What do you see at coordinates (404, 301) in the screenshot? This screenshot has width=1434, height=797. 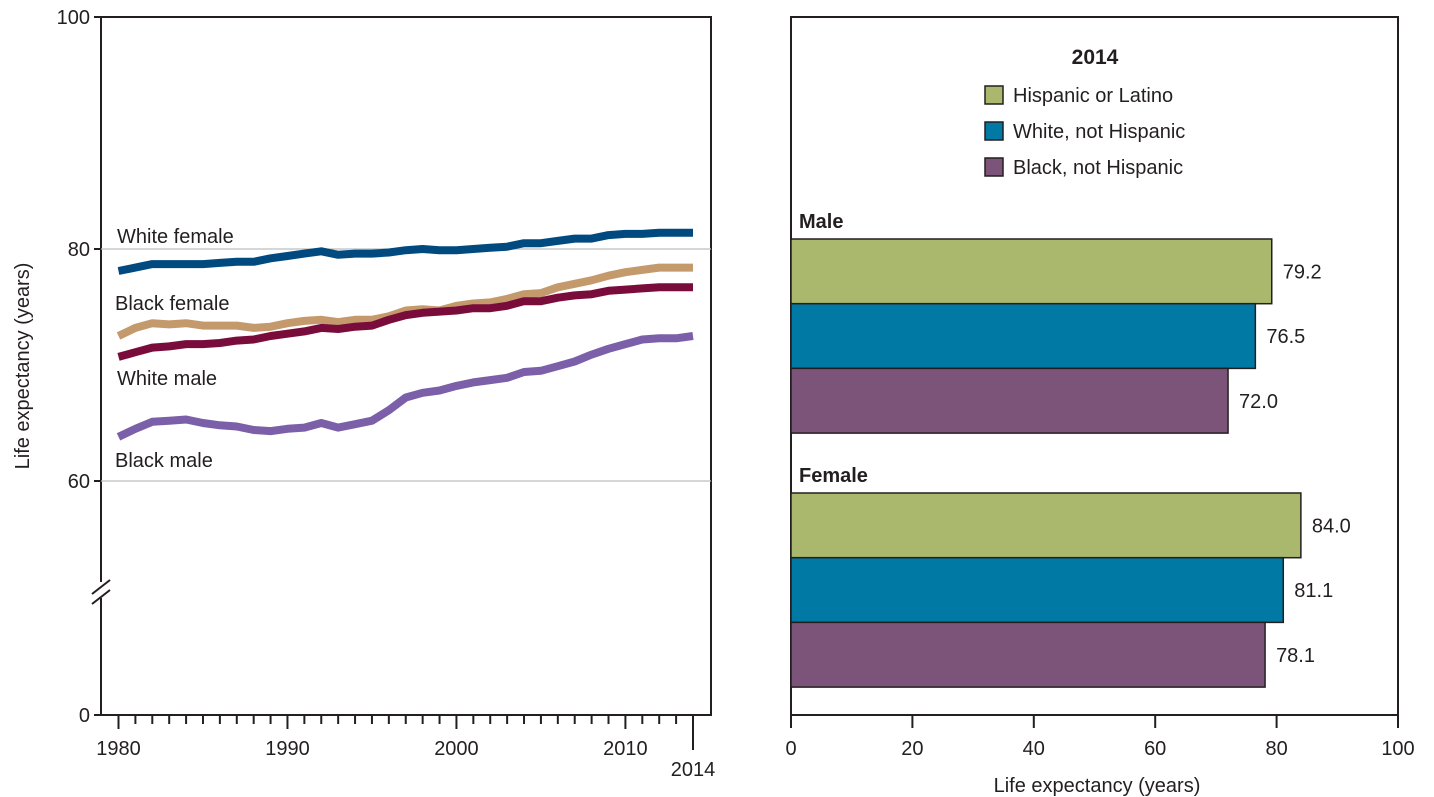 I see `series-line-black-female` at bounding box center [404, 301].